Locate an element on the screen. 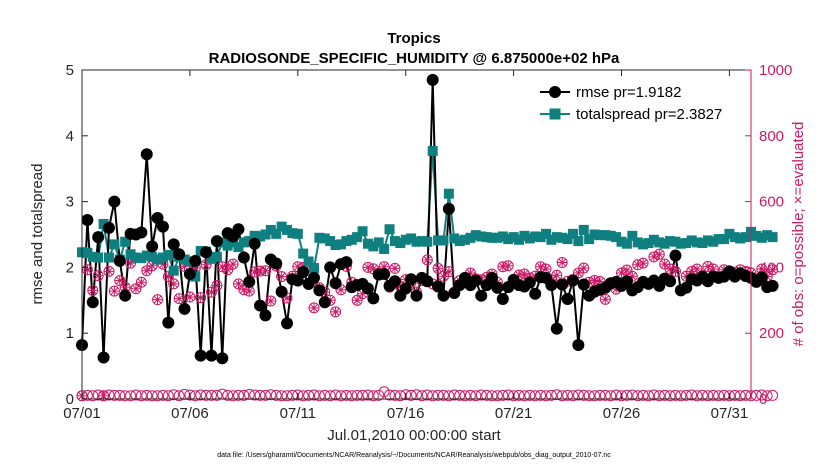  x-tick-label: 07/16 is located at coordinates (406, 413).